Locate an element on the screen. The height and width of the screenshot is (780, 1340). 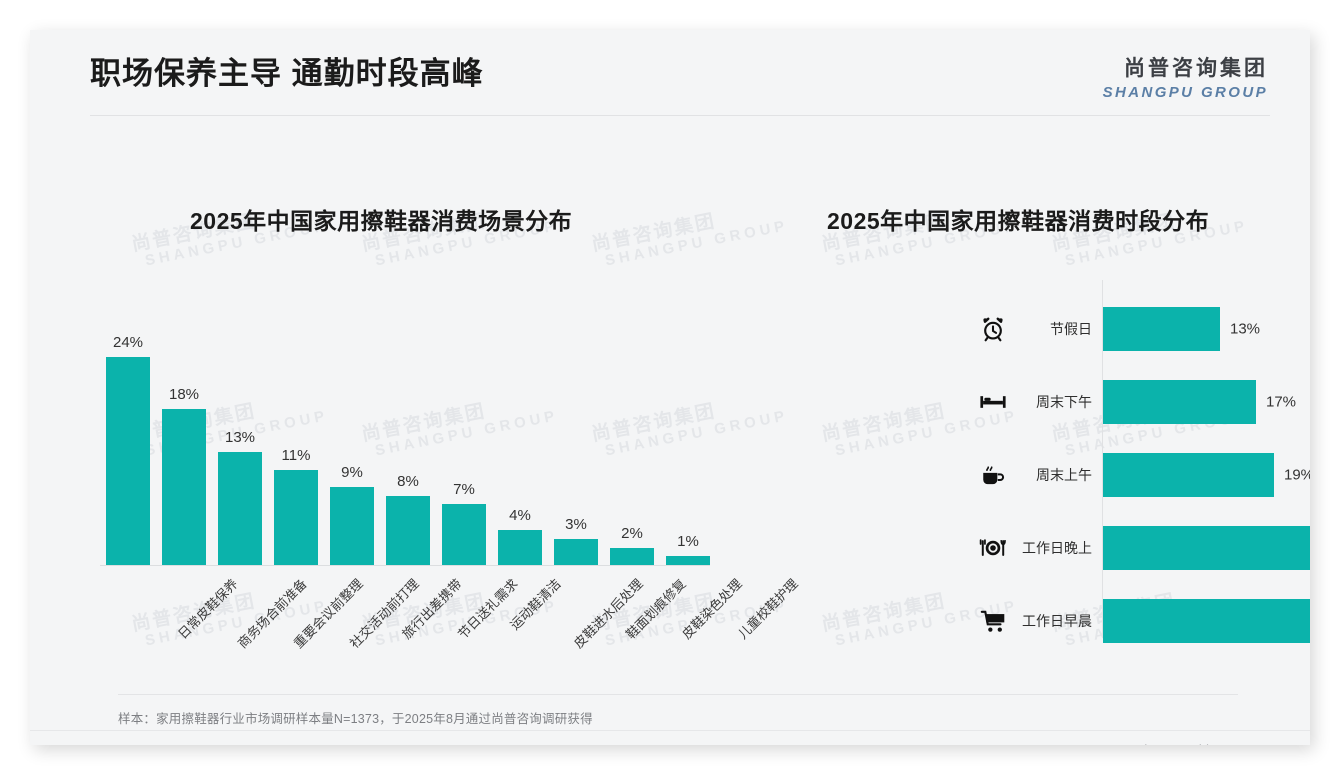
bar-value-label: 1% is located at coordinates (688, 541).